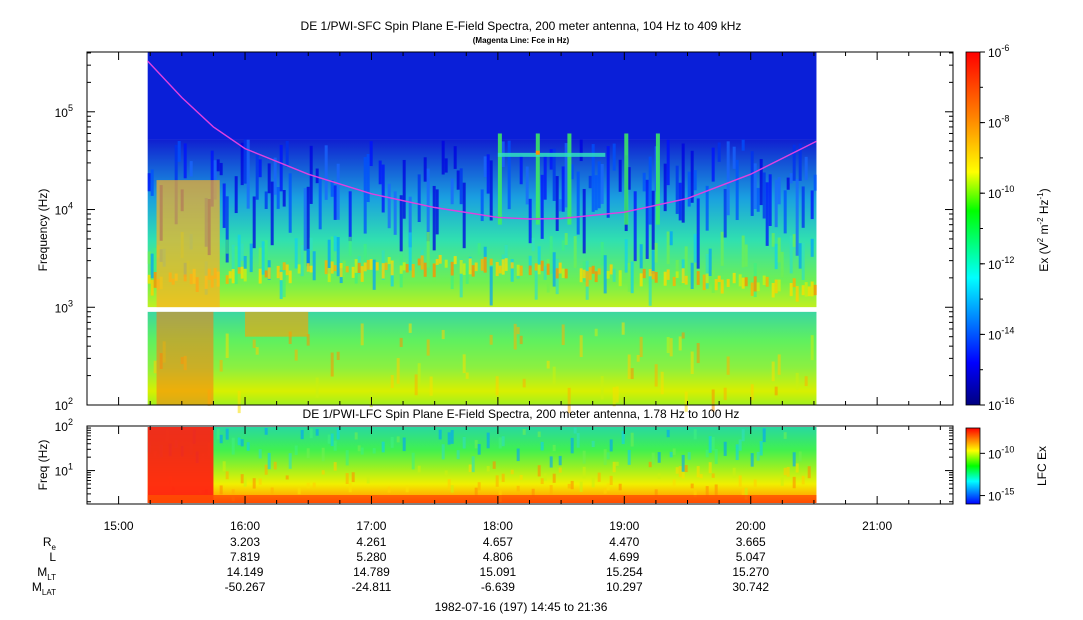  I want to click on ephemeris-value: 3.665, so click(751, 542).